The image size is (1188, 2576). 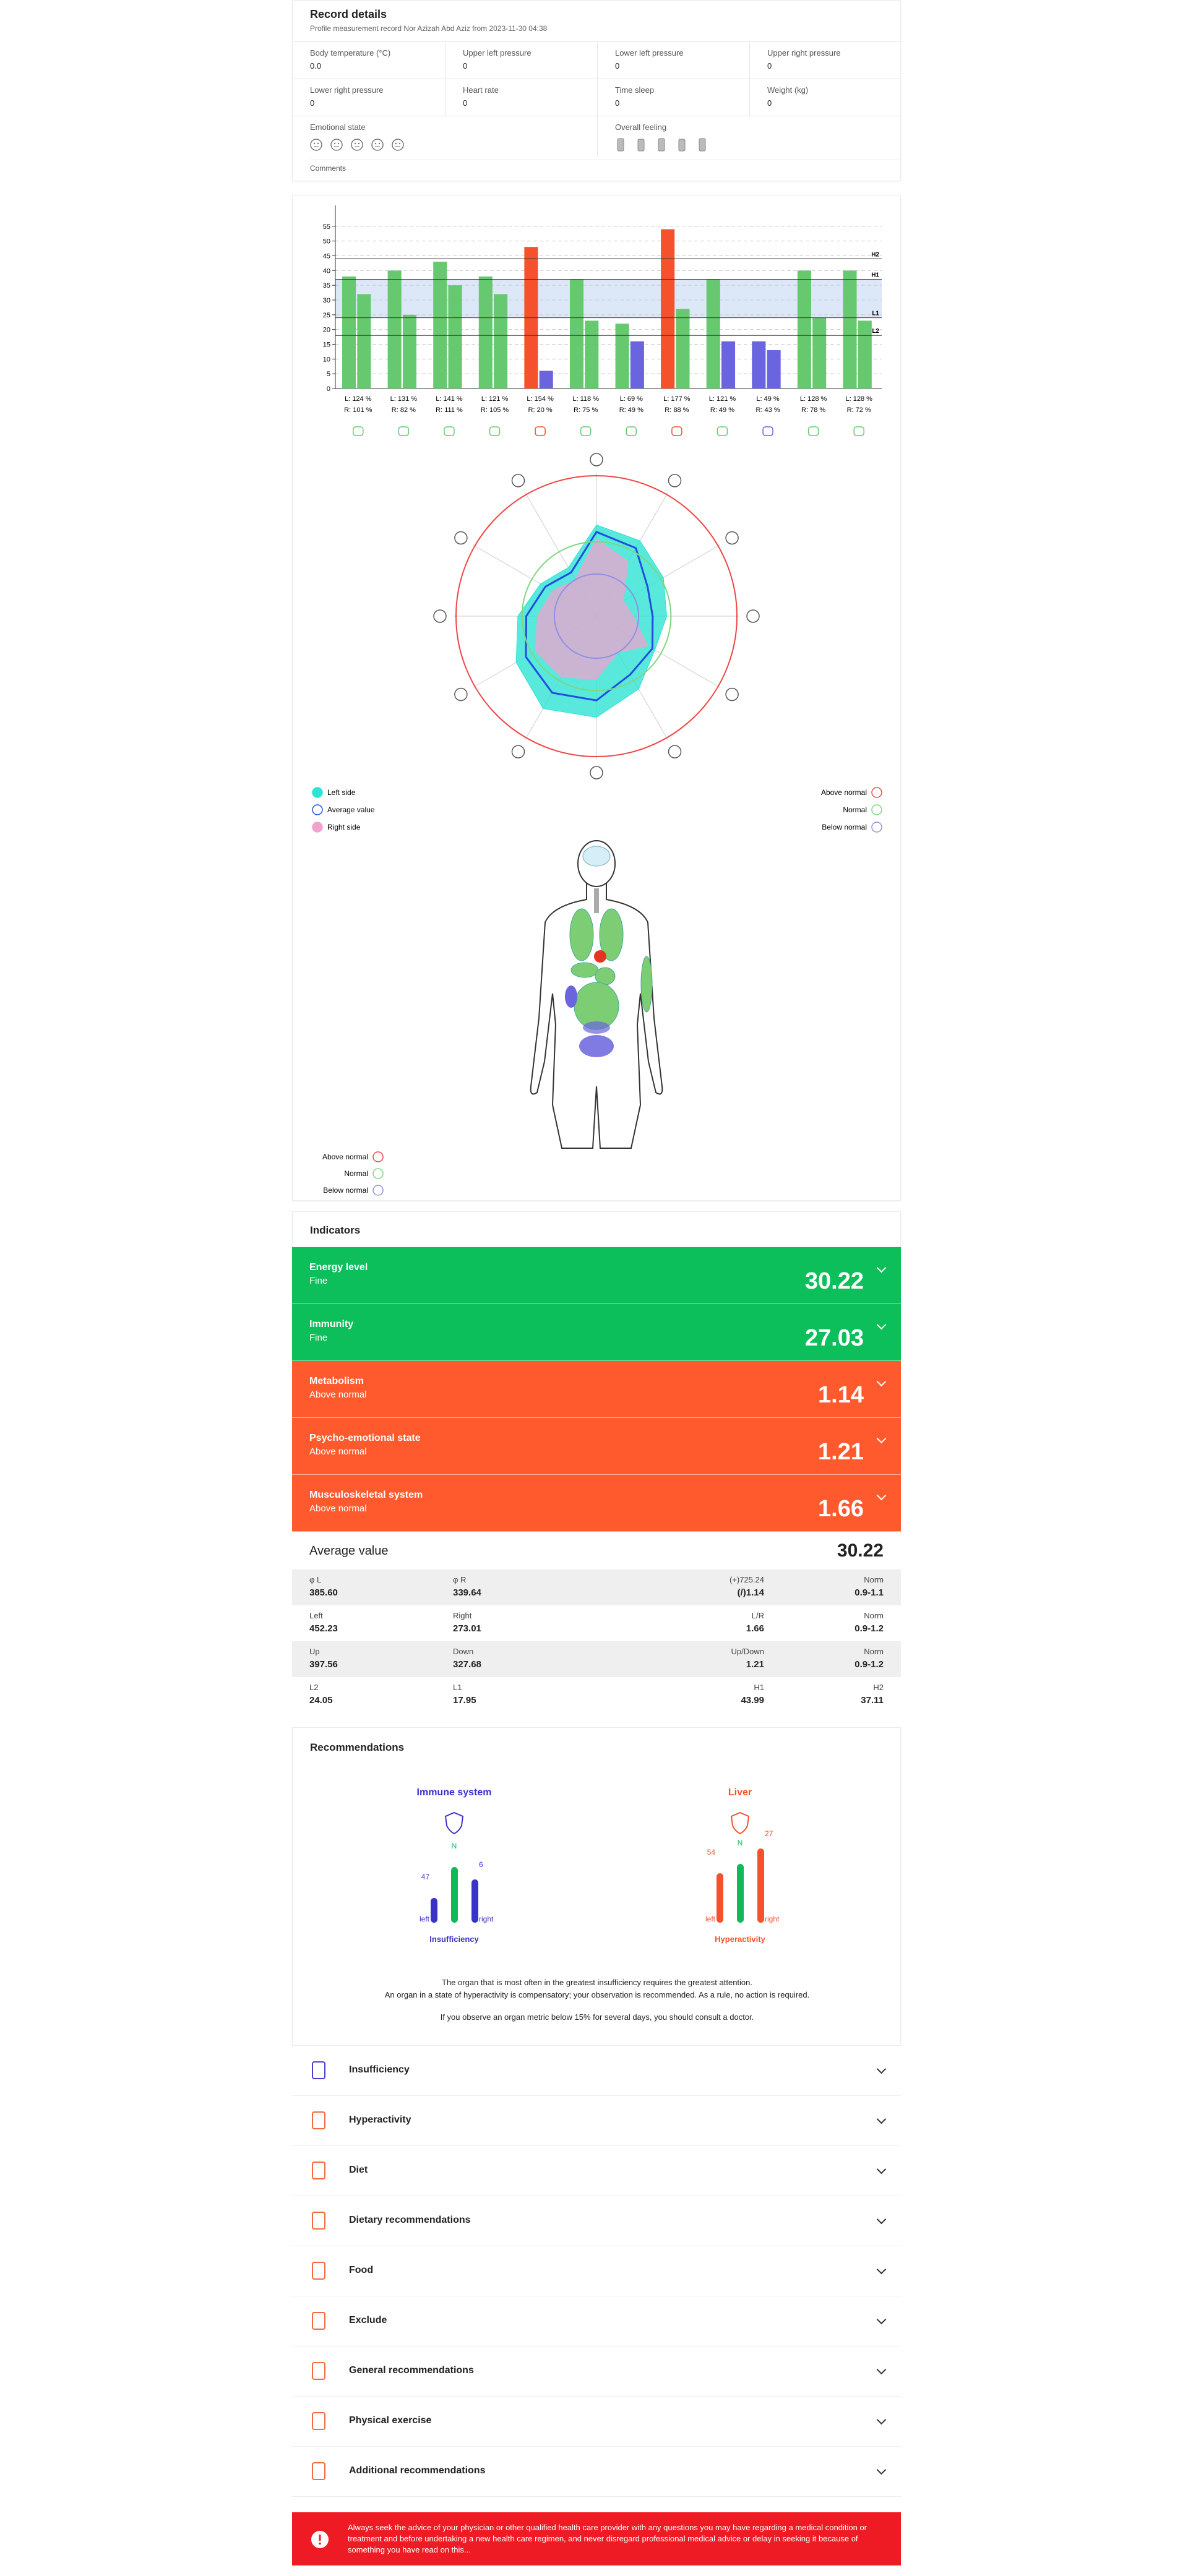 What do you see at coordinates (345, 1157) in the screenshot?
I see `legend-label: Above normal` at bounding box center [345, 1157].